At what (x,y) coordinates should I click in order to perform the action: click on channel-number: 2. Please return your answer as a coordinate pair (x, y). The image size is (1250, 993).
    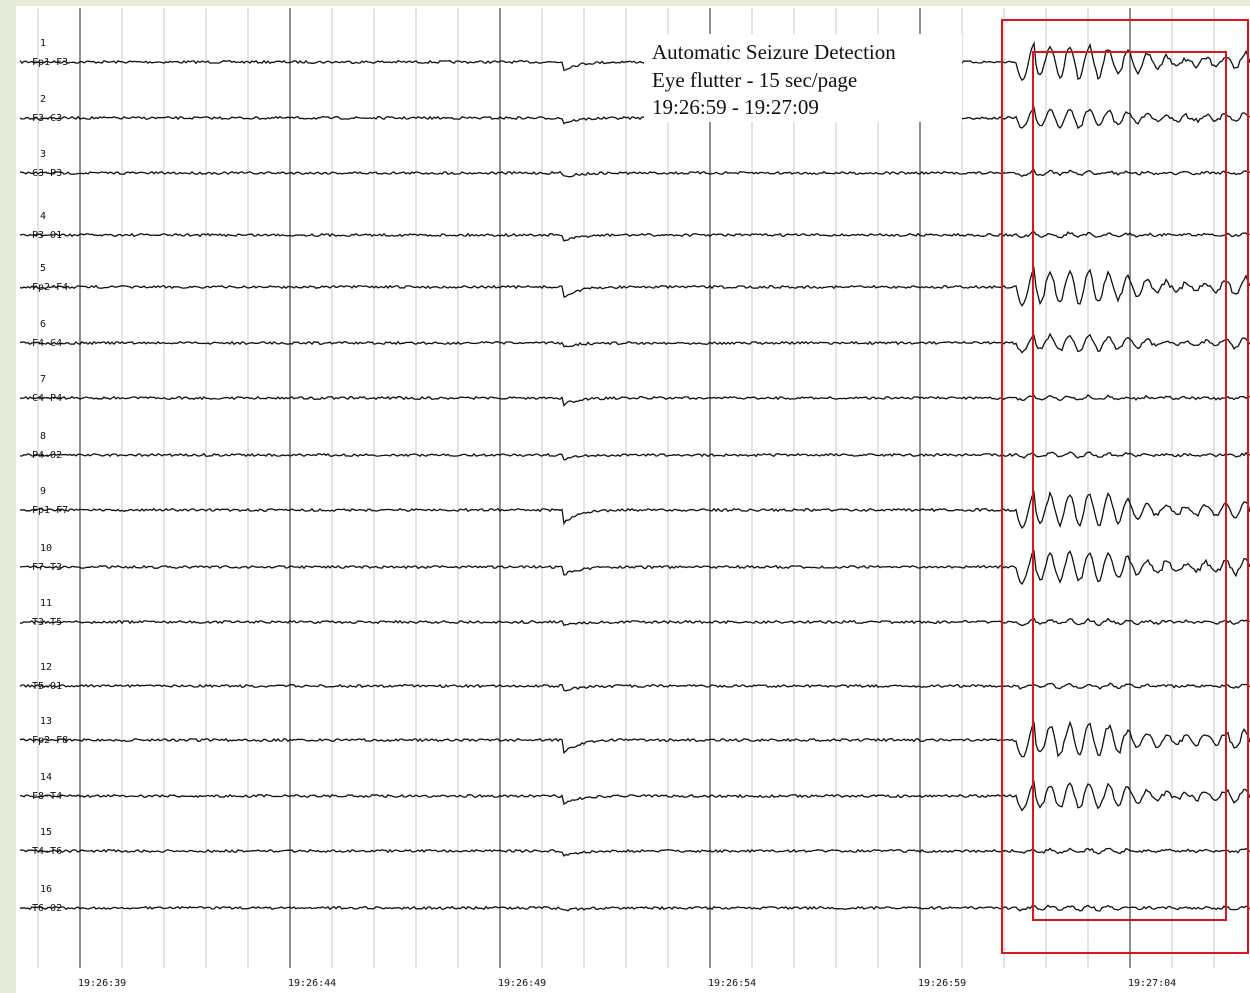
    Looking at the image, I should click on (43, 99).